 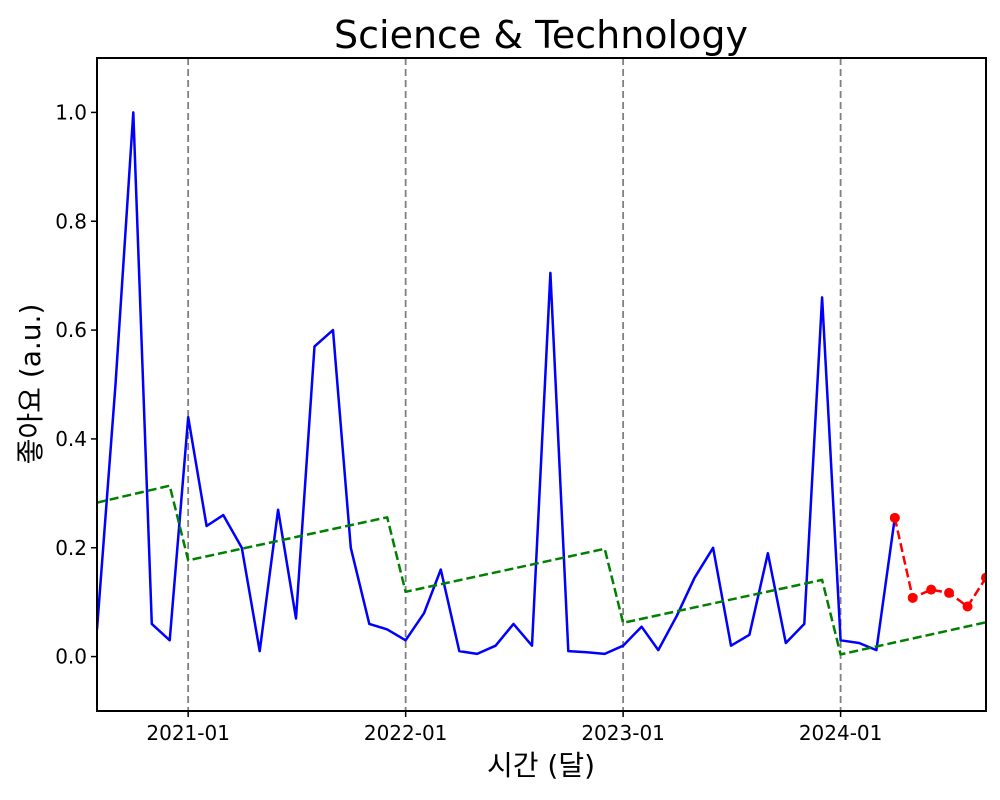 What do you see at coordinates (71, 548) in the screenshot?
I see `y-tick-label-1: 0.2` at bounding box center [71, 548].